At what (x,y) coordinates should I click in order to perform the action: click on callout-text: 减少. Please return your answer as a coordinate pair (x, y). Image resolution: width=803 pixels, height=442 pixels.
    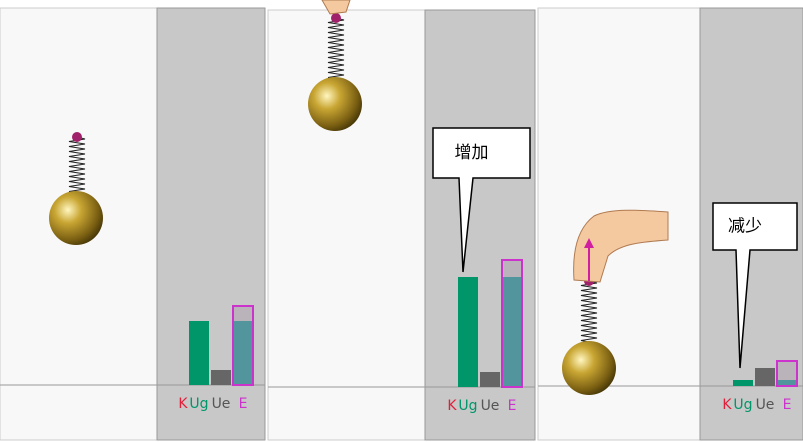
    Looking at the image, I should click on (745, 227).